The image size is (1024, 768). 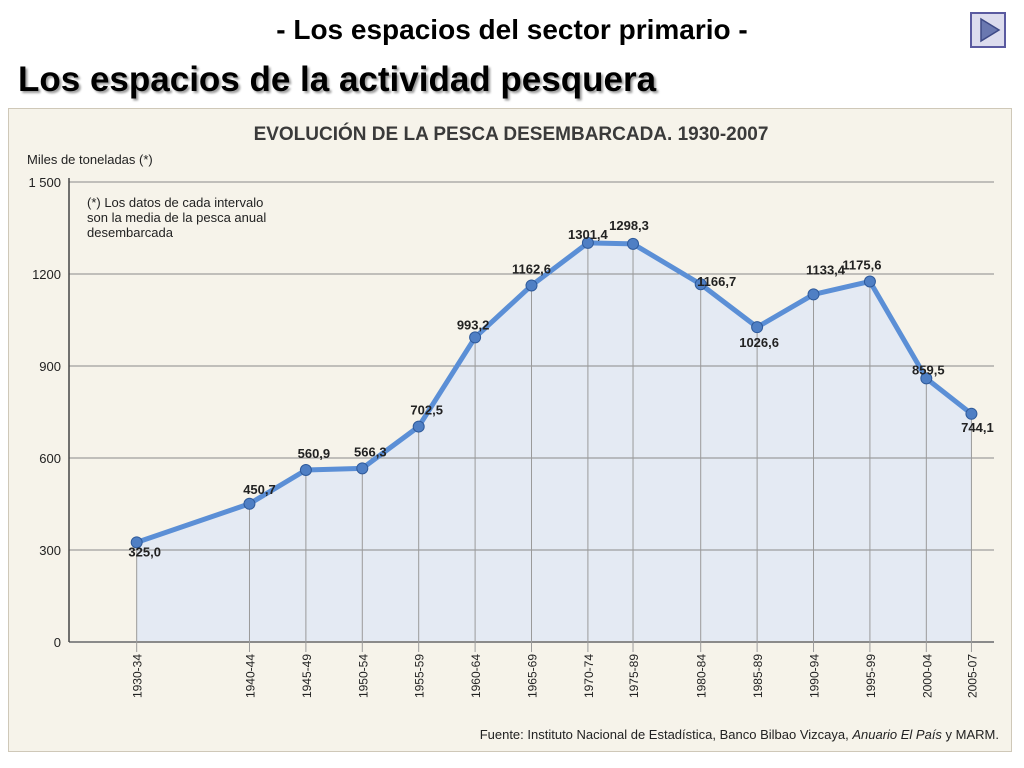 I want to click on section-subtitle: - Los espacios del sector primario -, so click(x=512, y=29).